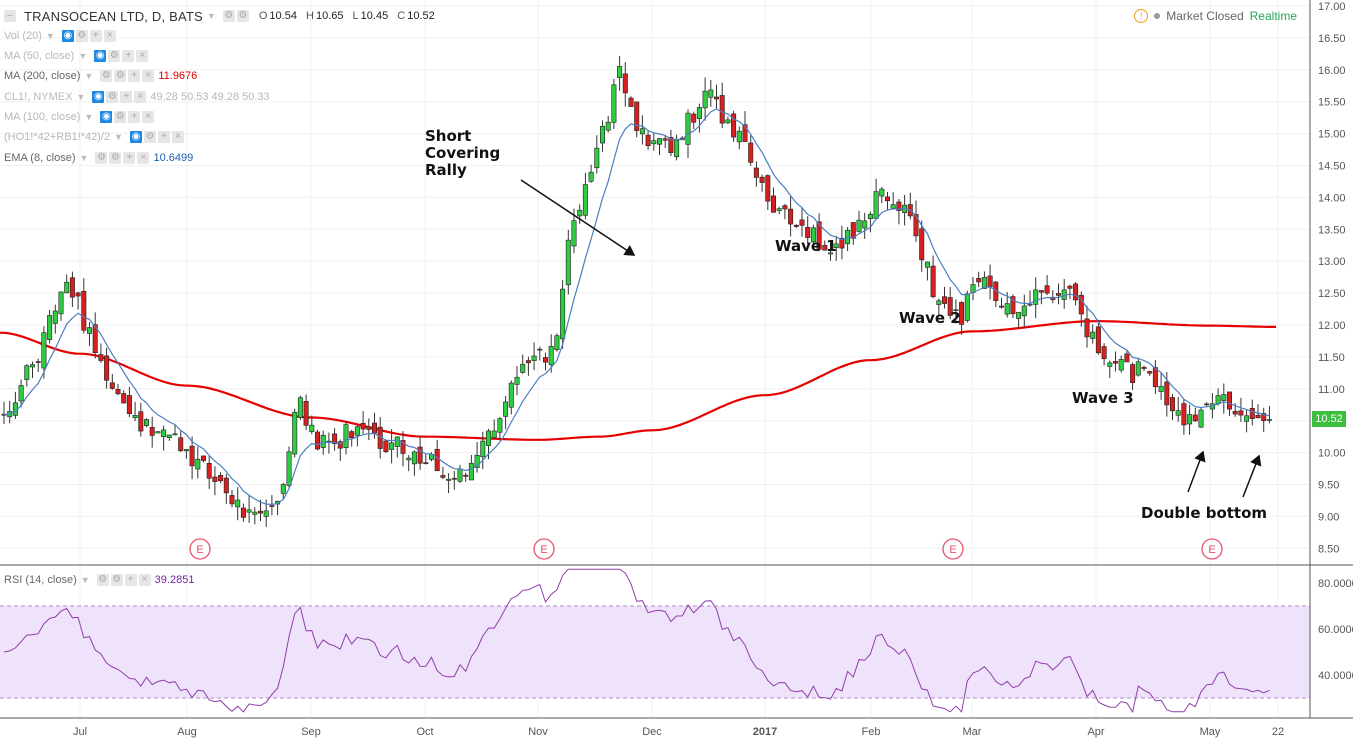 The width and height of the screenshot is (1353, 740). I want to click on indicator-ma50: MA (50, close) ▼ ◉ ⚙ + ×, so click(76, 56).